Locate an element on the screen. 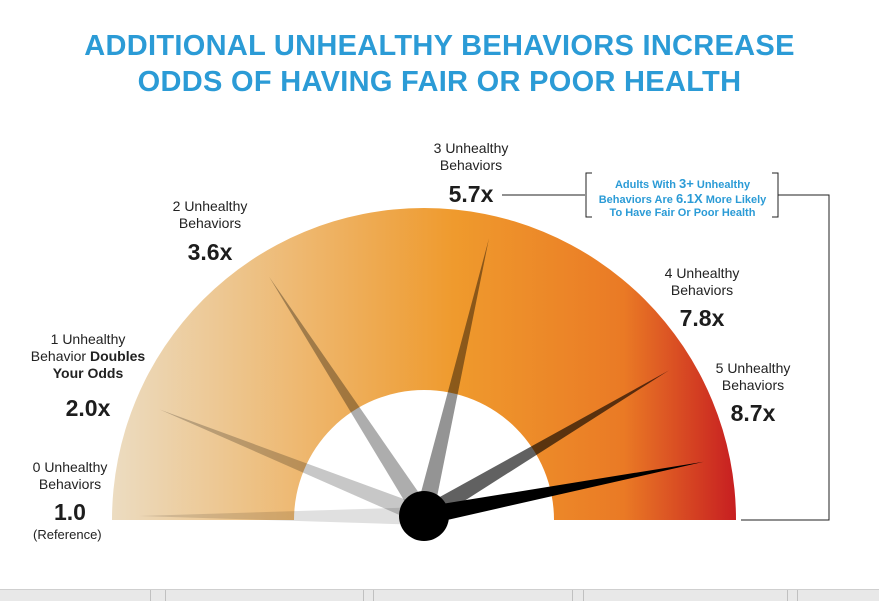  label-5-behaviors: 5 Unhealthy Behaviors is located at coordinates (753, 377).